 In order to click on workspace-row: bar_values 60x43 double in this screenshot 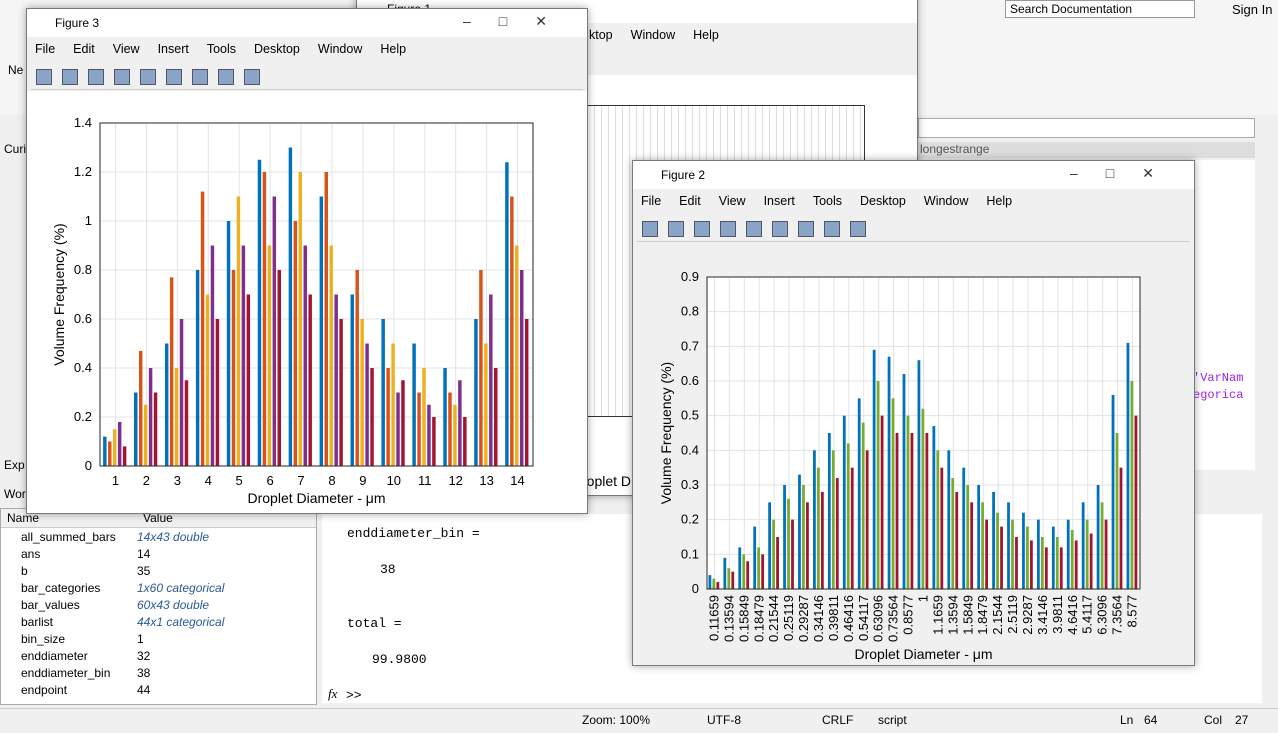, I will do `click(158, 604)`.